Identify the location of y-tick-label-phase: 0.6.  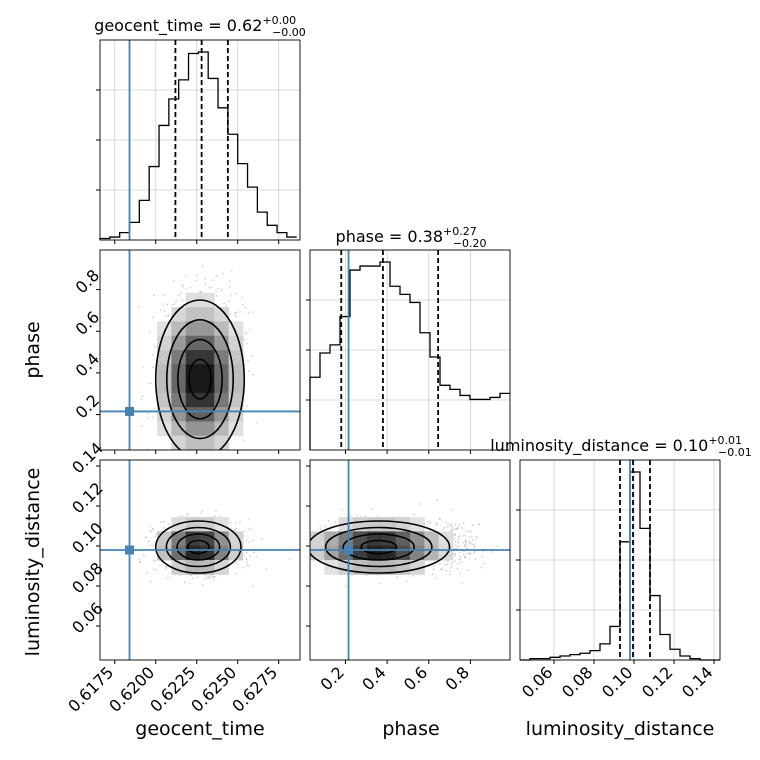
(87, 322).